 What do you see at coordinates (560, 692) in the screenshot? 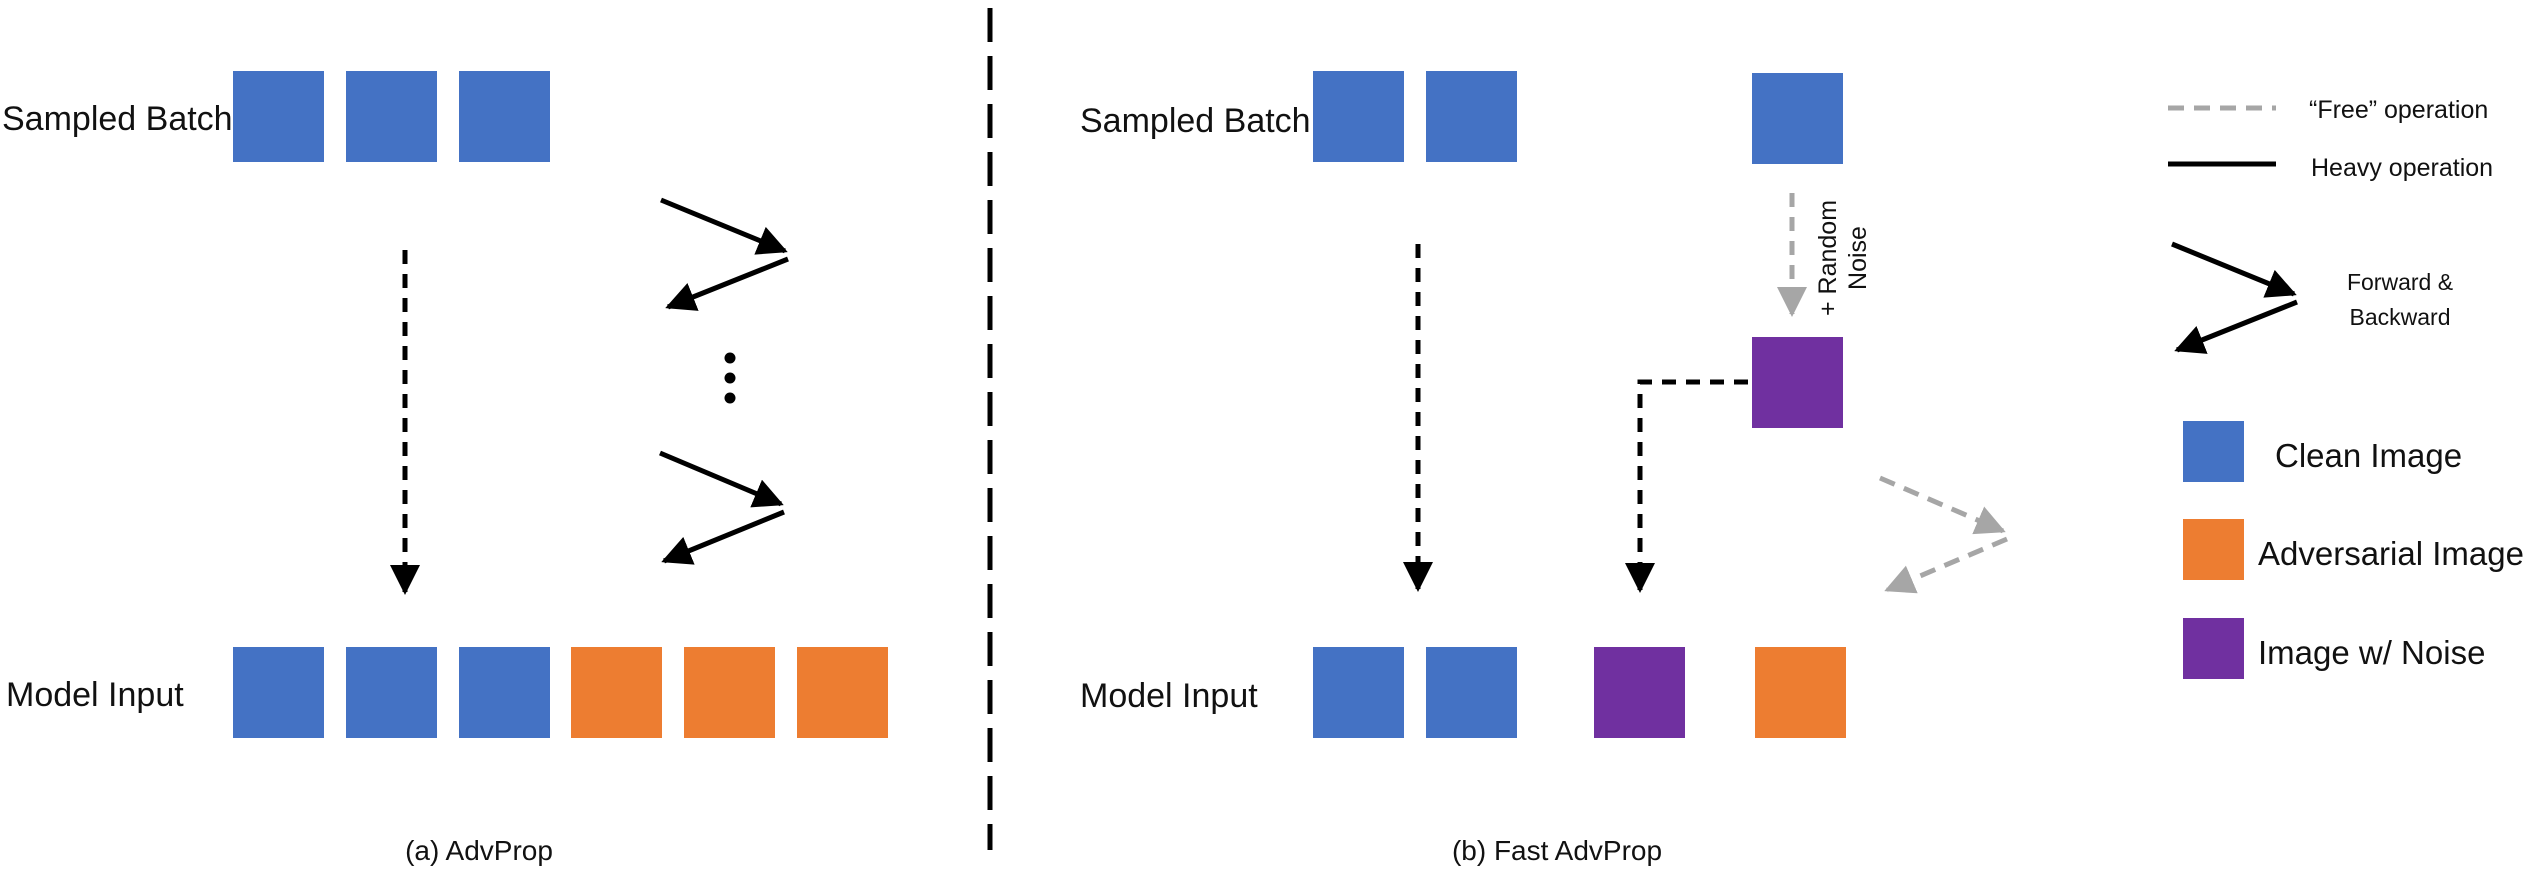
I see `model-input-a` at bounding box center [560, 692].